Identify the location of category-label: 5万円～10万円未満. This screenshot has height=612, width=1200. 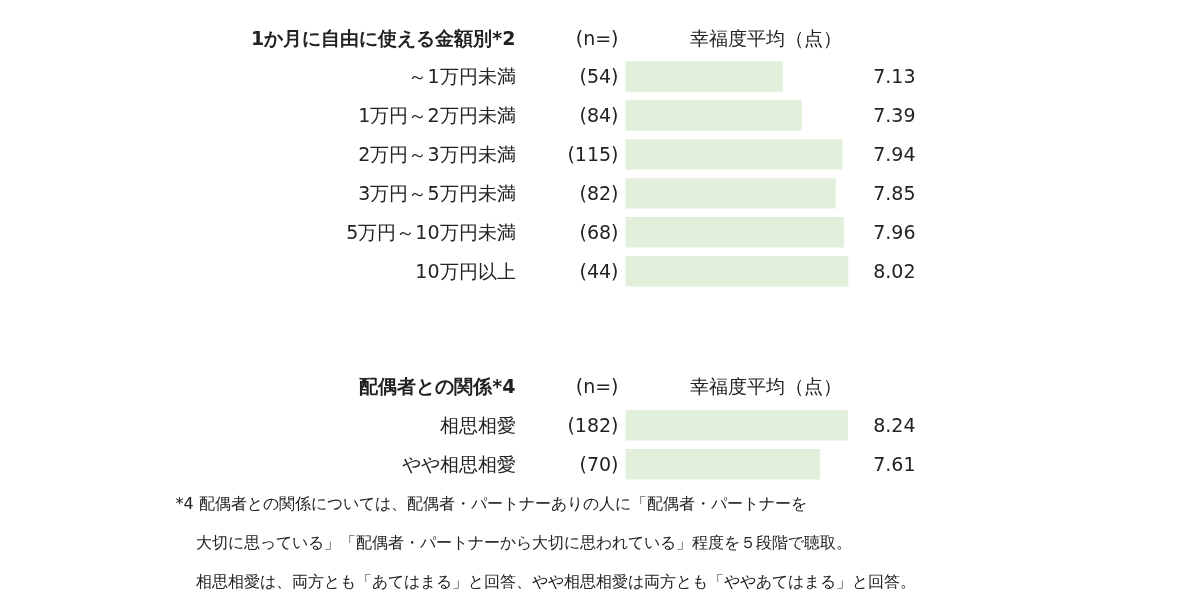
(431, 232).